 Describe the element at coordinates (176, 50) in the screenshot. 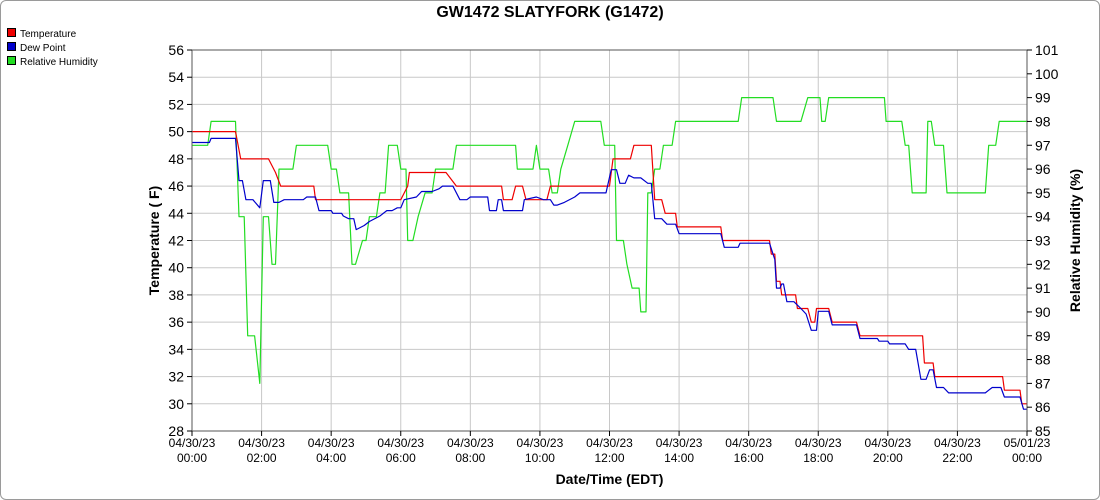

I see `y-tick-label: 56` at that location.